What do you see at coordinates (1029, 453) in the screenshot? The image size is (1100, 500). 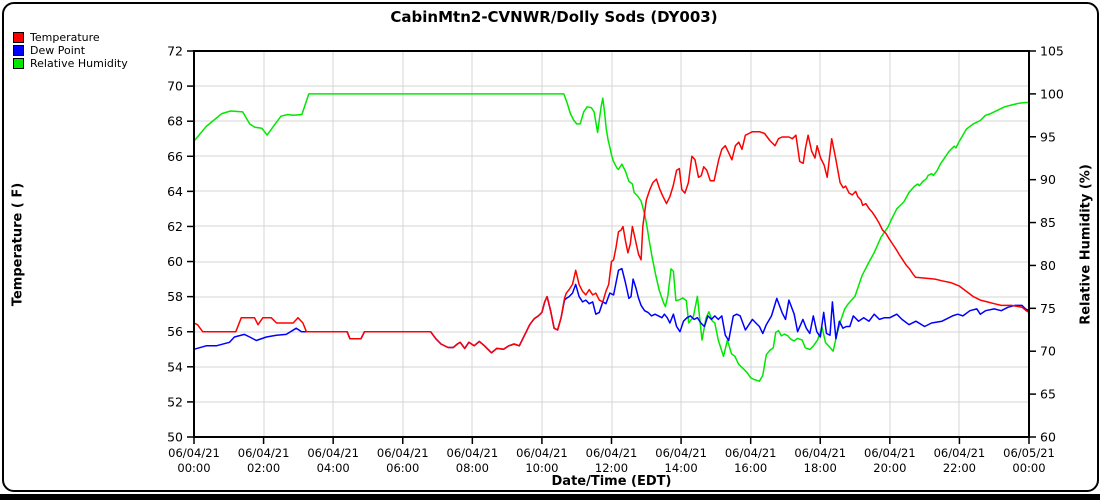 I see `x-tick-date-label: 06/05/21` at bounding box center [1029, 453].